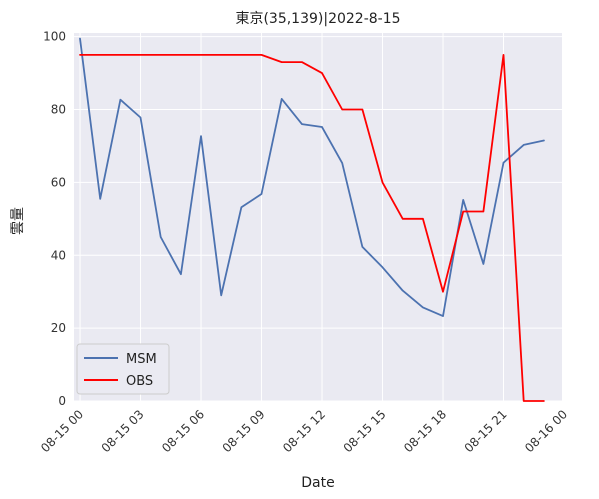 Image resolution: width=599 pixels, height=499 pixels. I want to click on legend: MSM OBS, so click(123, 369).